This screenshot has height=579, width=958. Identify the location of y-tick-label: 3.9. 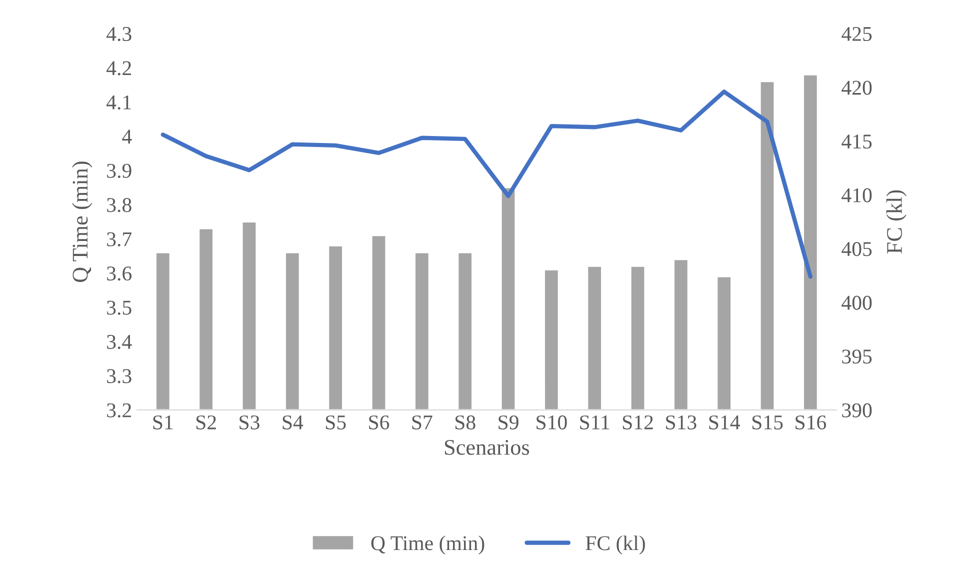
(119, 171).